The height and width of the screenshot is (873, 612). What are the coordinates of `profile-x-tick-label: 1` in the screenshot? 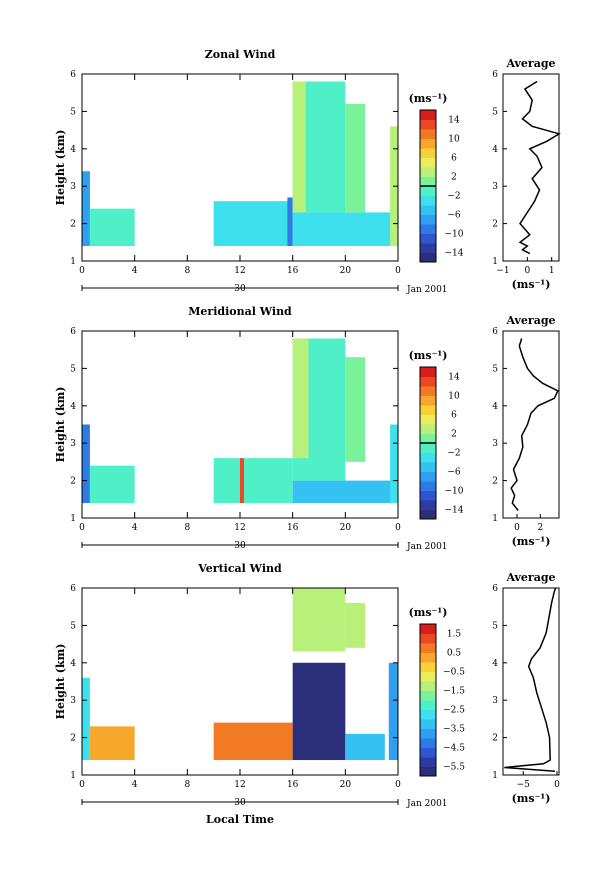 It's located at (552, 271).